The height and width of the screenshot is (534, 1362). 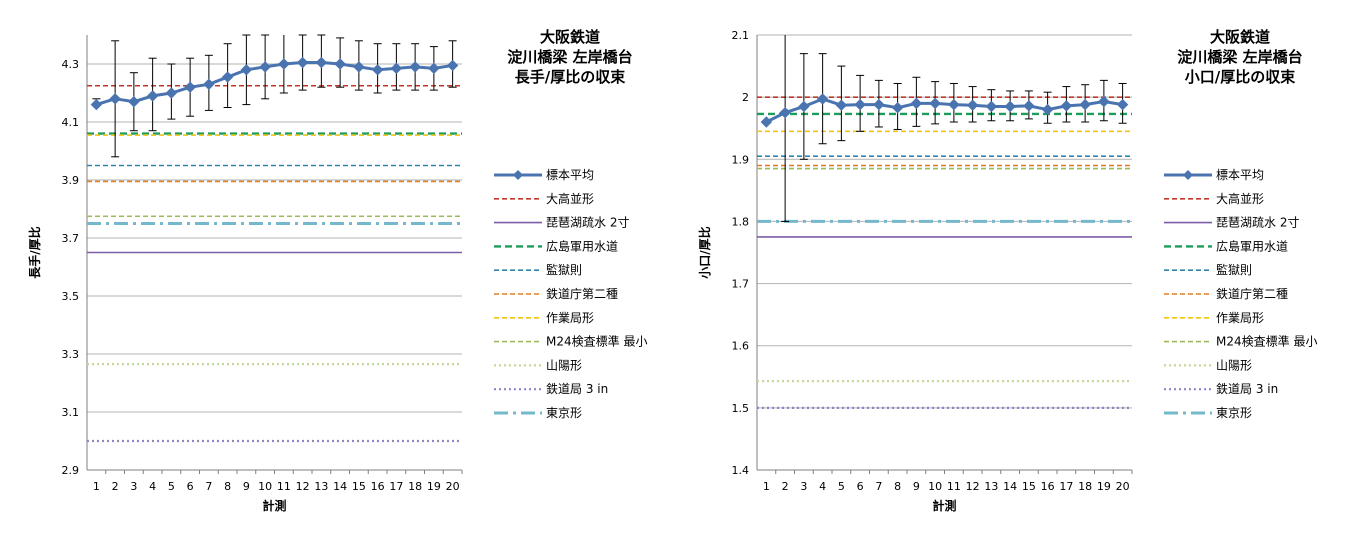 I want to click on x-tick-label: 13, so click(x=991, y=486).